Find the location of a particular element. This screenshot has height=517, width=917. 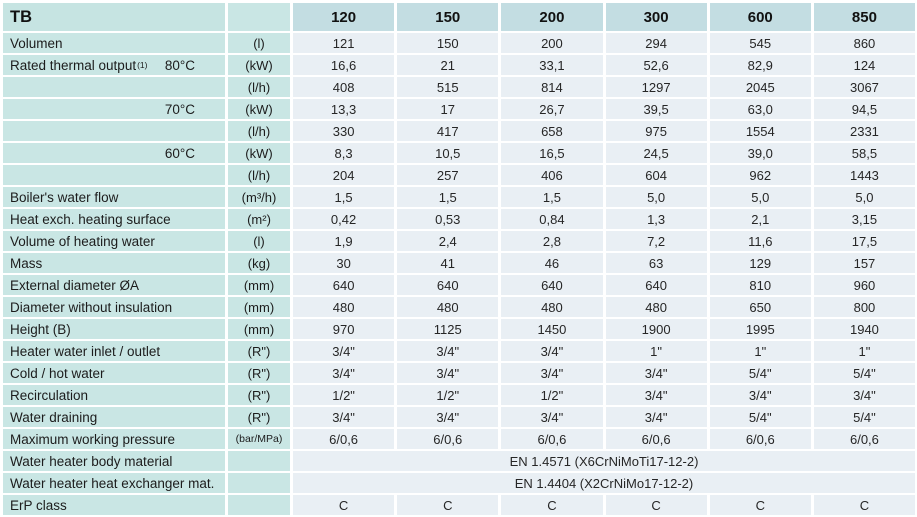

value-cell: 39,5 is located at coordinates (656, 109).